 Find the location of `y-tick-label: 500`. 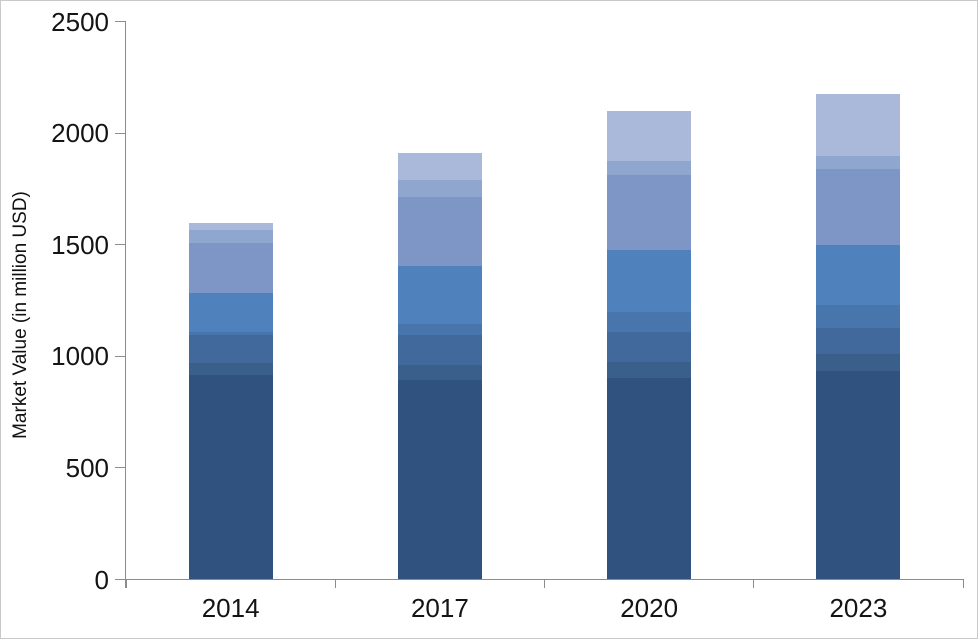

y-tick-label: 500 is located at coordinates (87, 467).